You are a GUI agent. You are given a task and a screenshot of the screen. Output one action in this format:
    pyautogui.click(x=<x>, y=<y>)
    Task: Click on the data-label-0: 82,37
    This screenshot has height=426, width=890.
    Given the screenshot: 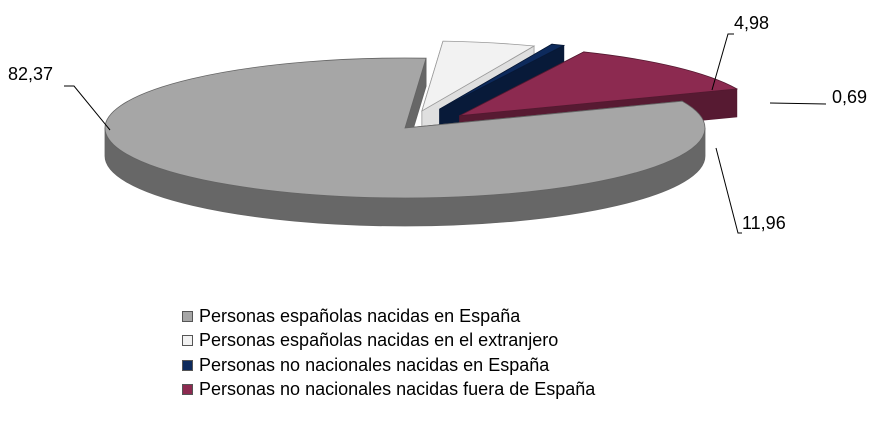 What is the action you would take?
    pyautogui.click(x=59, y=97)
    